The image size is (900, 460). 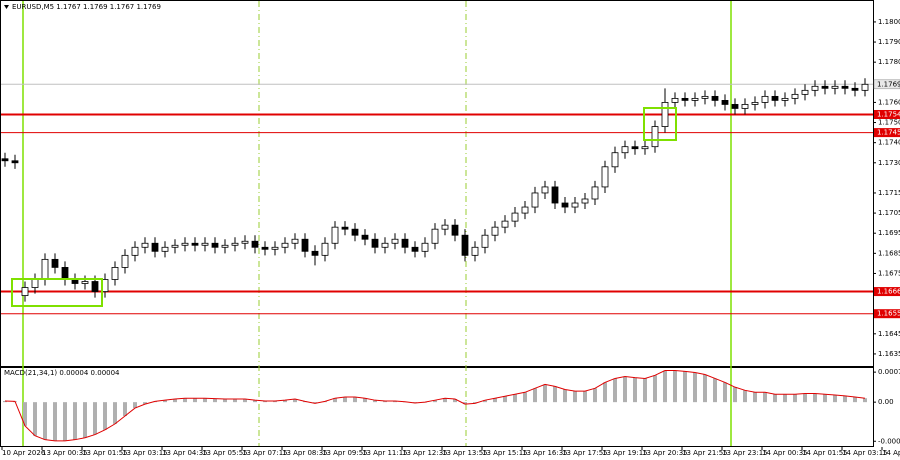 I want to click on y-tick-label: 1.1780, so click(x=889, y=62).